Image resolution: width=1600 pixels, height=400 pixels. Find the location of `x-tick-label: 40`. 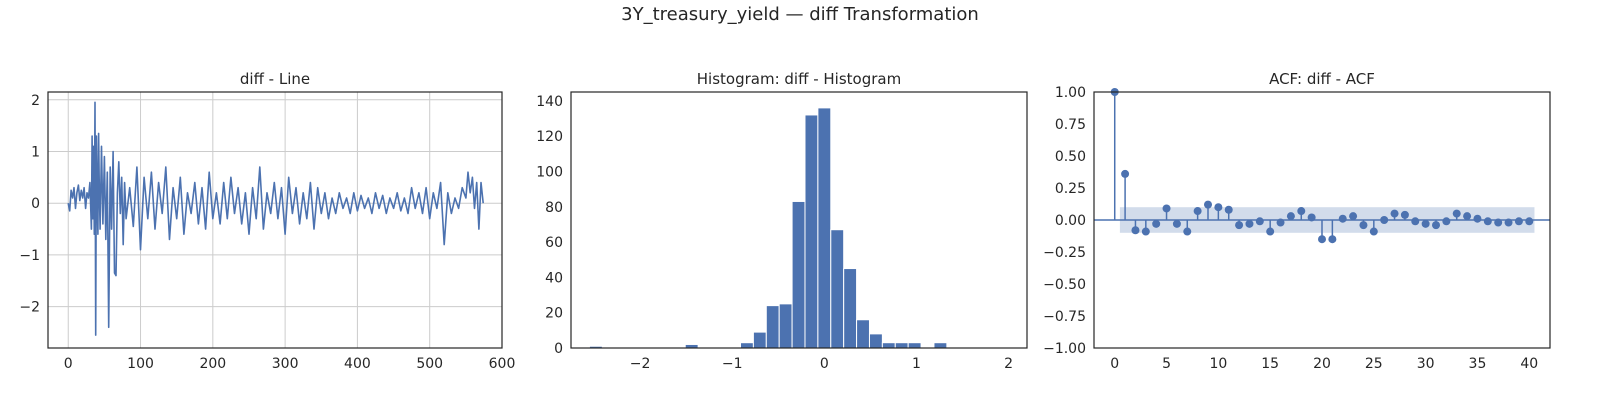

x-tick-label: 40 is located at coordinates (1529, 364).